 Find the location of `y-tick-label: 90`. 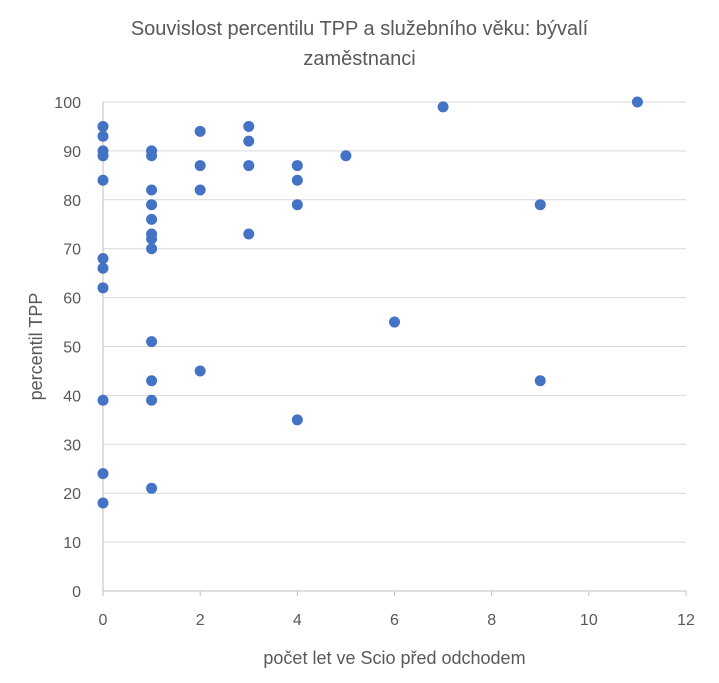

y-tick-label: 90 is located at coordinates (72, 152).